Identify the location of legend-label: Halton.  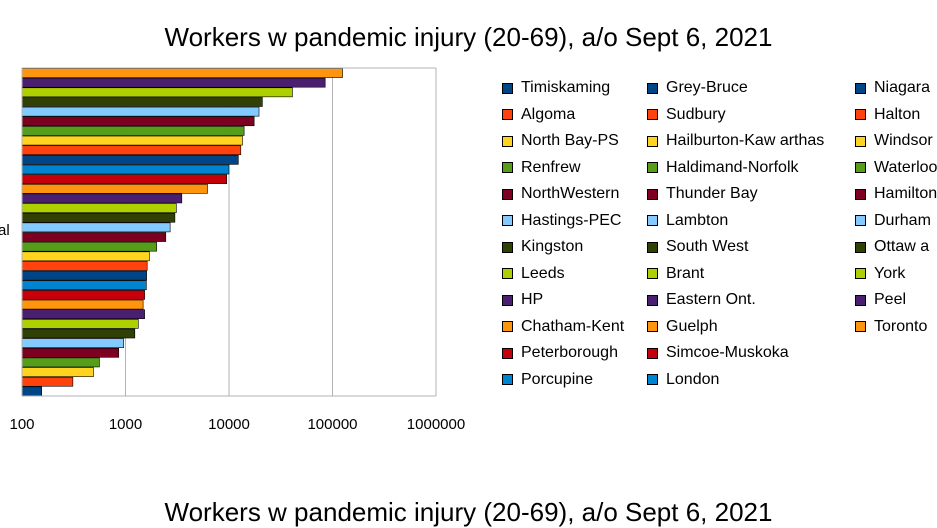
(897, 114).